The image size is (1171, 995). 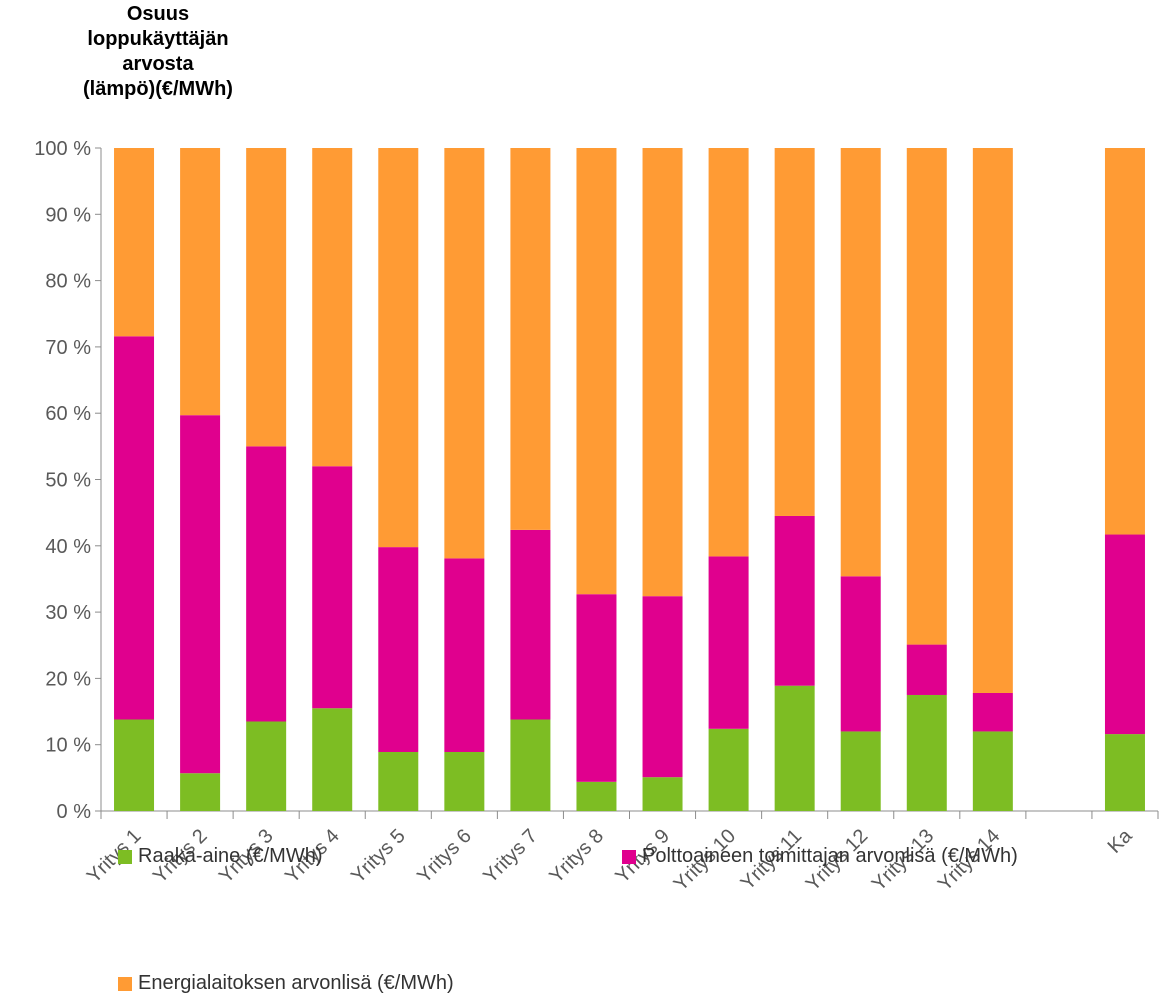 I want to click on x-tick-label: Ka, so click(x=1120, y=840).